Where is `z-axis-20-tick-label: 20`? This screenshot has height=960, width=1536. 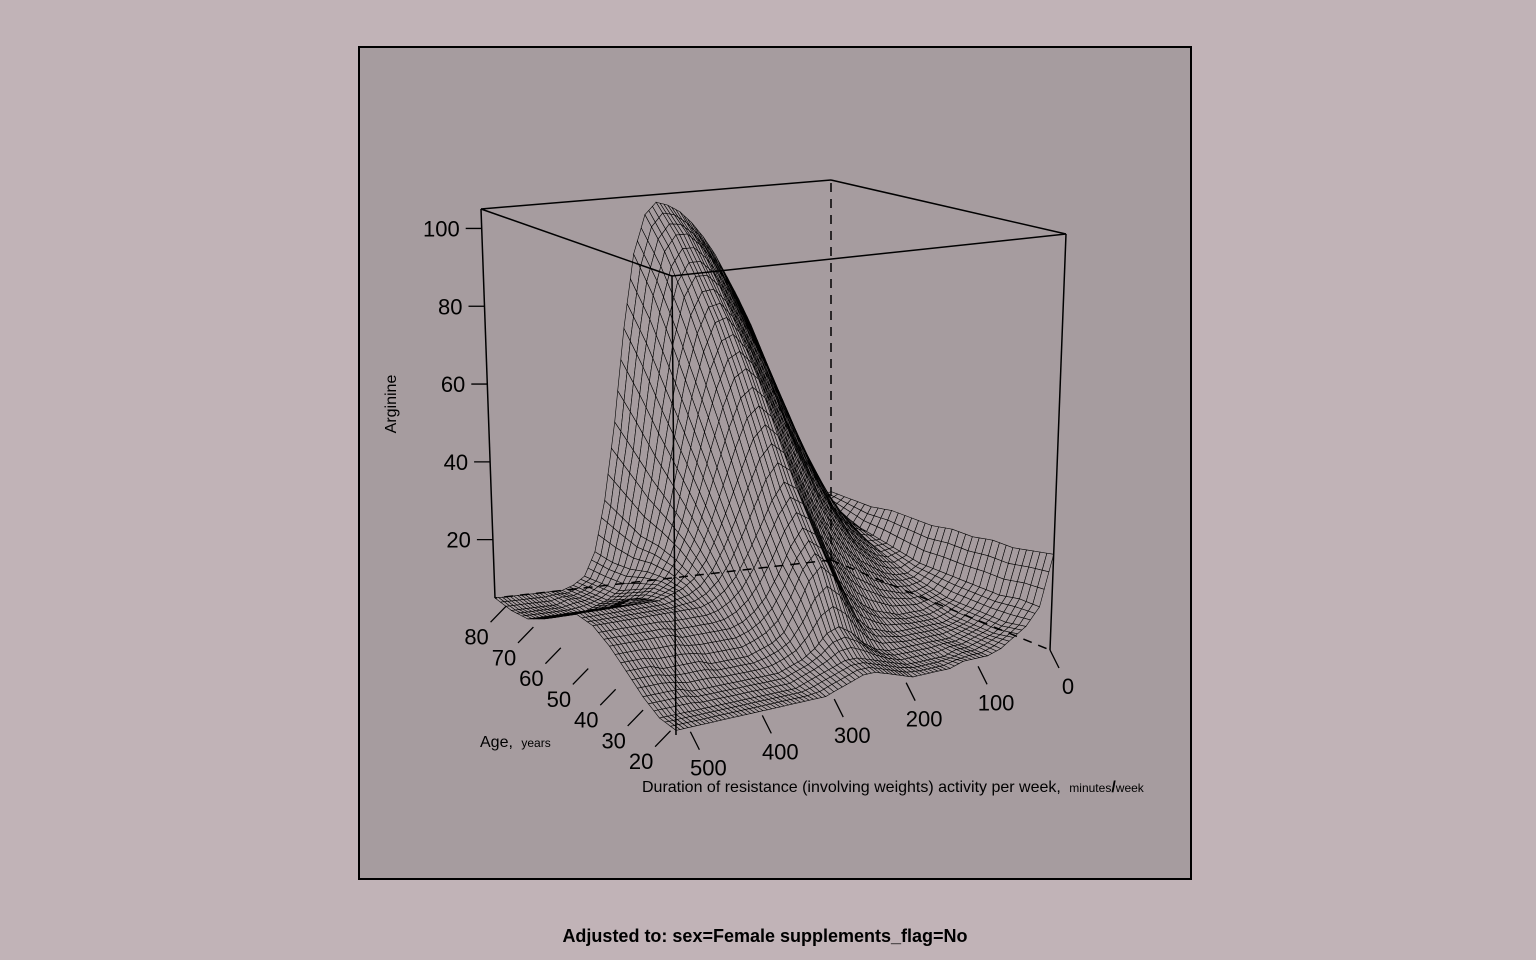
z-axis-20-tick-label: 20 is located at coordinates (458, 540).